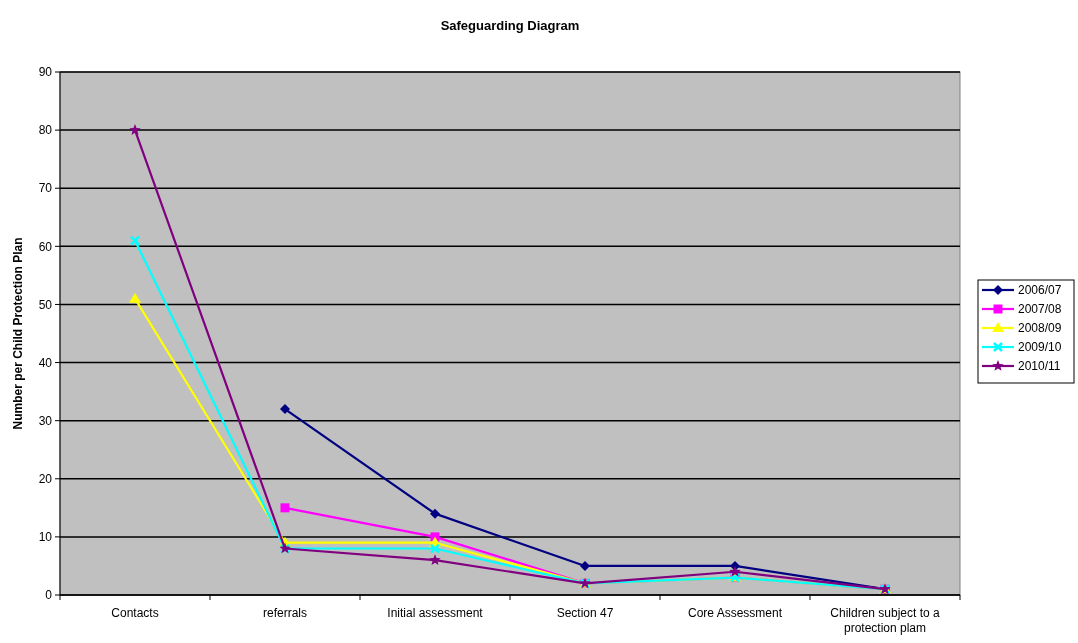 The image size is (1078, 643). I want to click on x-tick-label: referrals, so click(285, 613).